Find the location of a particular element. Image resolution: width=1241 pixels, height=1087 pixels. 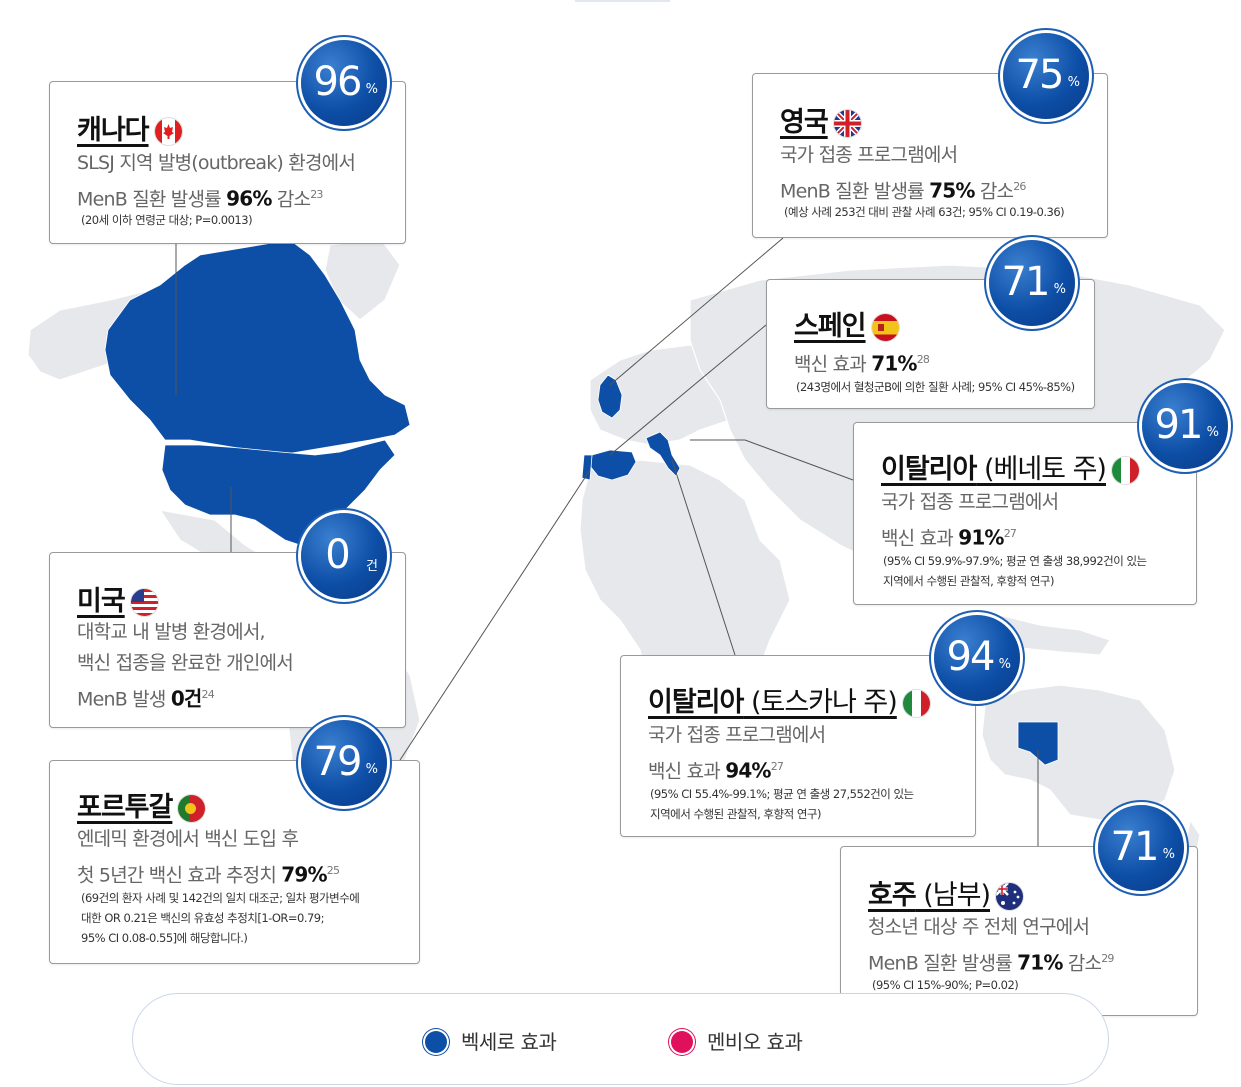

italy-shape is located at coordinates (663, 454).